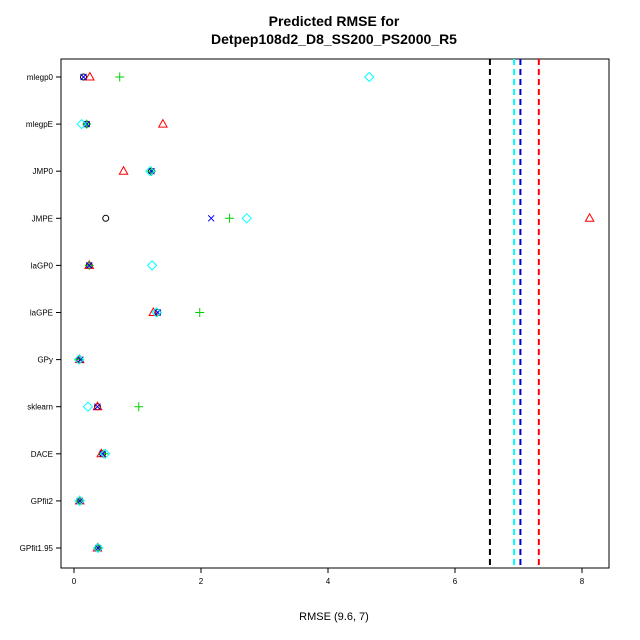 Image resolution: width=640 pixels, height=640 pixels. Describe the element at coordinates (334, 21) in the screenshot. I see `chart-title-line1: Predicted RMSE for` at that location.